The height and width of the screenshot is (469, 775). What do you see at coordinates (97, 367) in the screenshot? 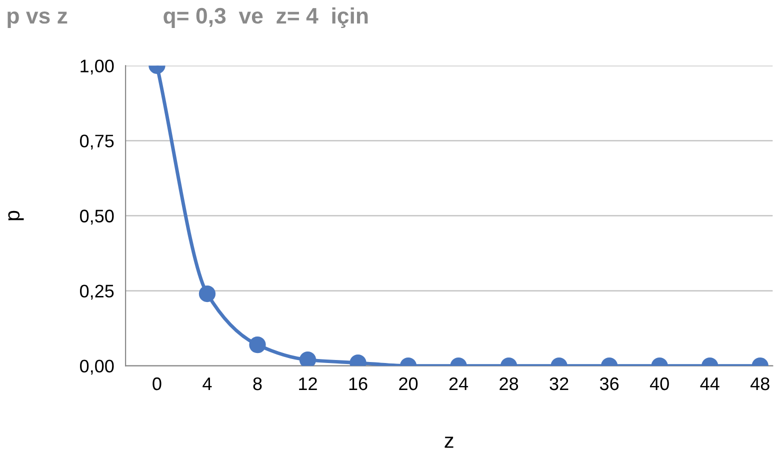
I see `y-tick-label: 0,00` at bounding box center [97, 367].